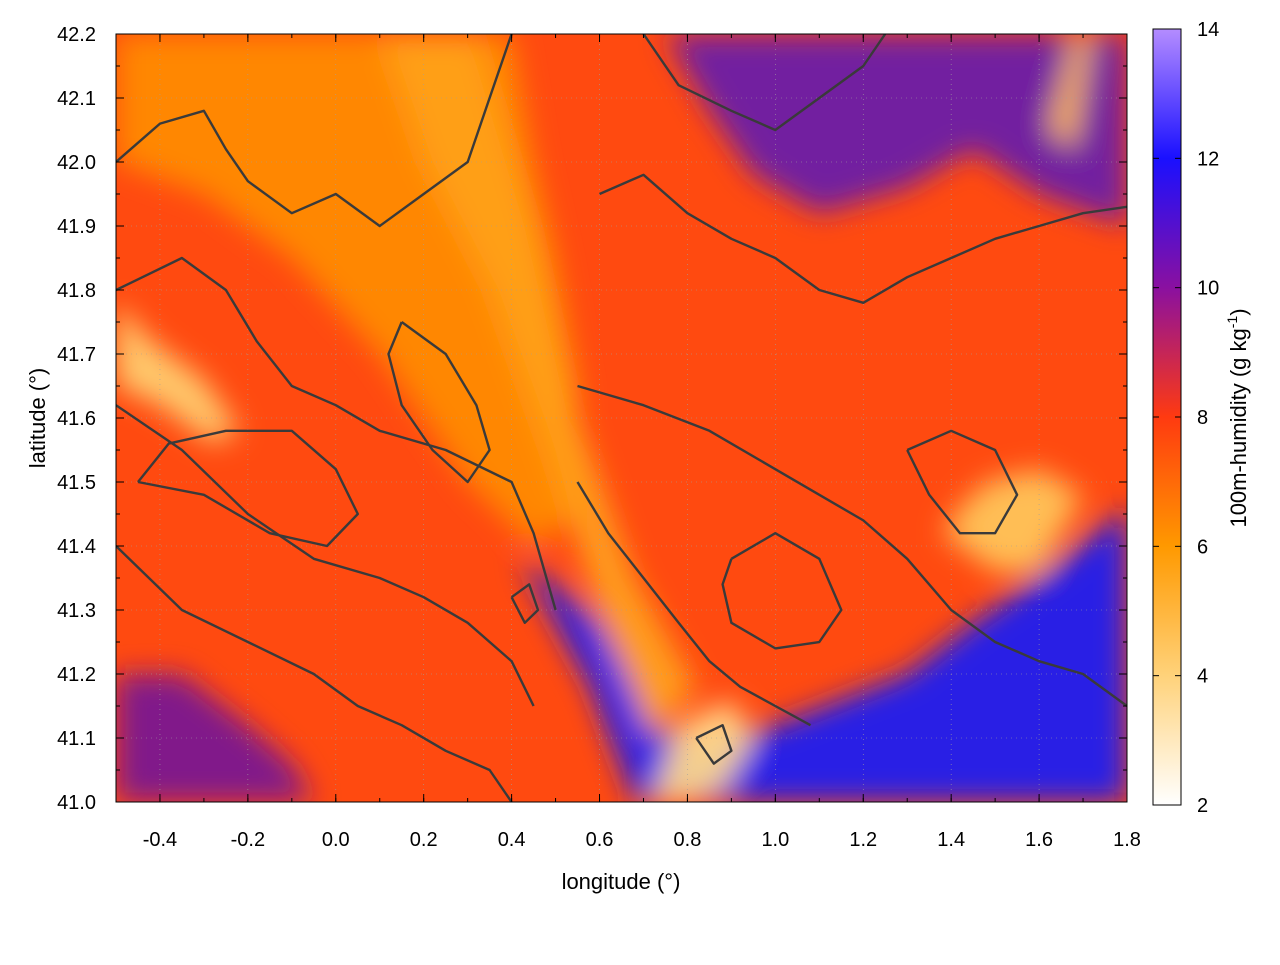 This screenshot has width=1280, height=965. I want to click on x-tick-label: 1.8, so click(1127, 840).